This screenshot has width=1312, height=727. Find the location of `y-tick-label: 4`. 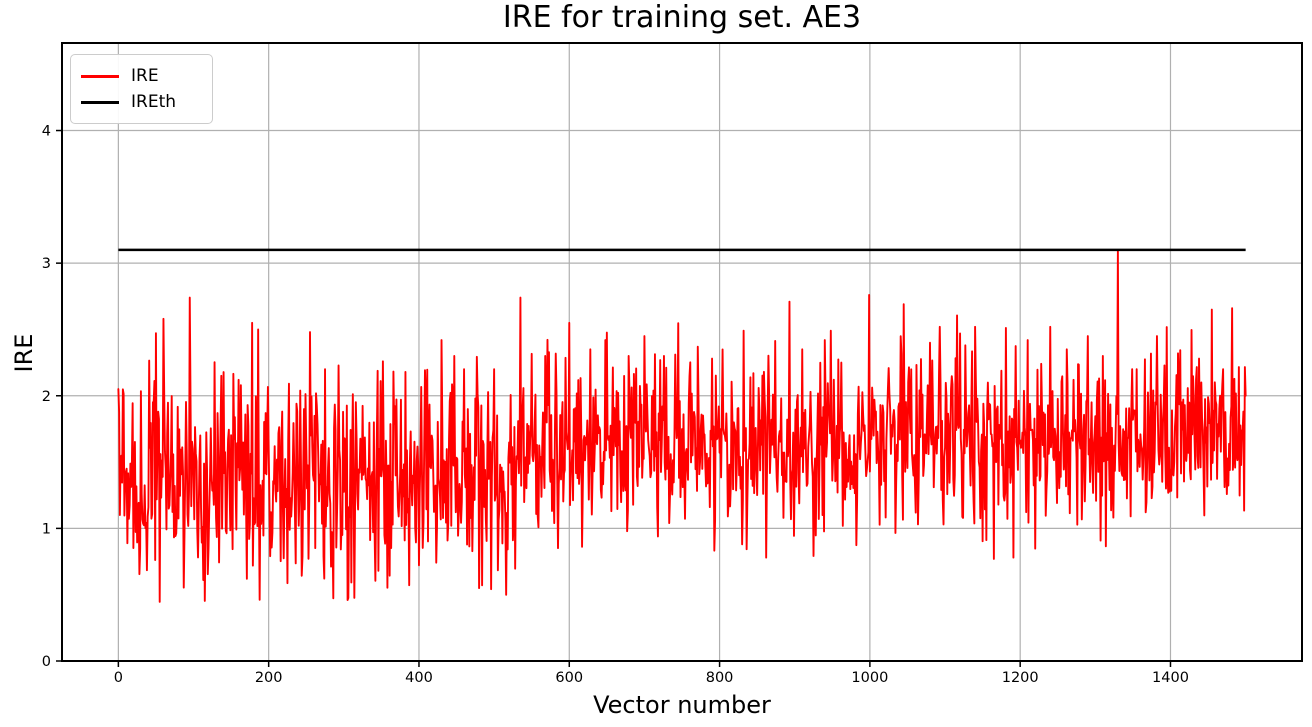

y-tick-label: 4 is located at coordinates (46, 132).